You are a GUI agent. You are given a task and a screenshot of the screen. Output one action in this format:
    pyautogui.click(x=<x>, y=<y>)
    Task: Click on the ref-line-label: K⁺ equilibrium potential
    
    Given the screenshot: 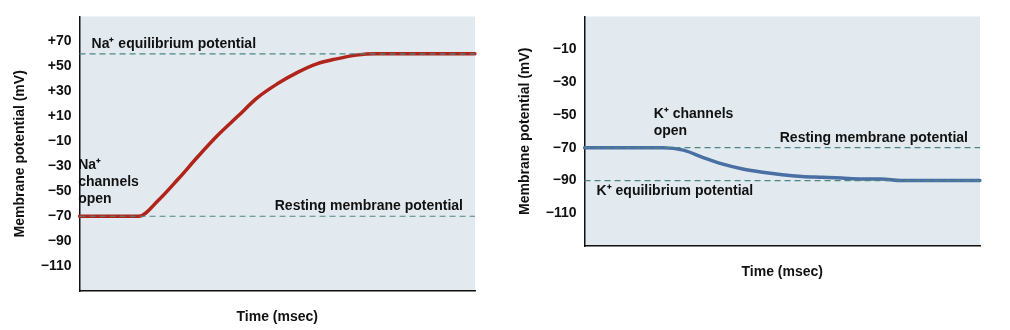 What is the action you would take?
    pyautogui.click(x=675, y=190)
    